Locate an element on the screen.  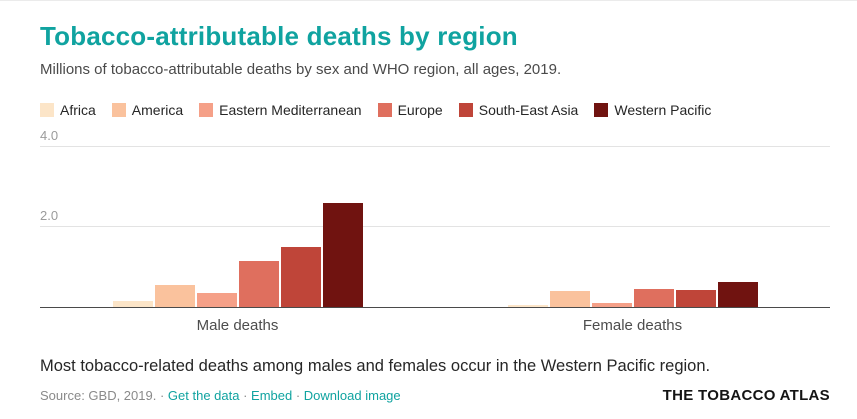
legend-item-south-east-asia: South-East Asia is located at coordinates (518, 110).